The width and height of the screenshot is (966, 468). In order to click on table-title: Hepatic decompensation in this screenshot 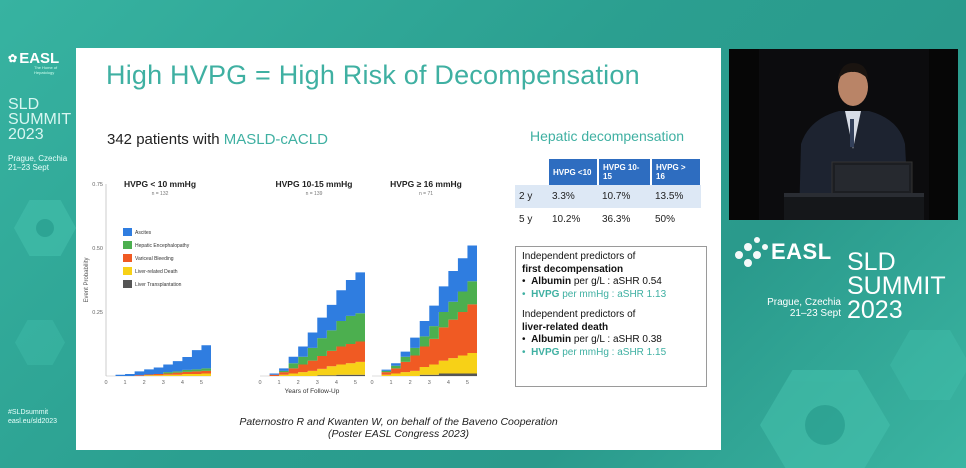, I will do `click(607, 136)`.